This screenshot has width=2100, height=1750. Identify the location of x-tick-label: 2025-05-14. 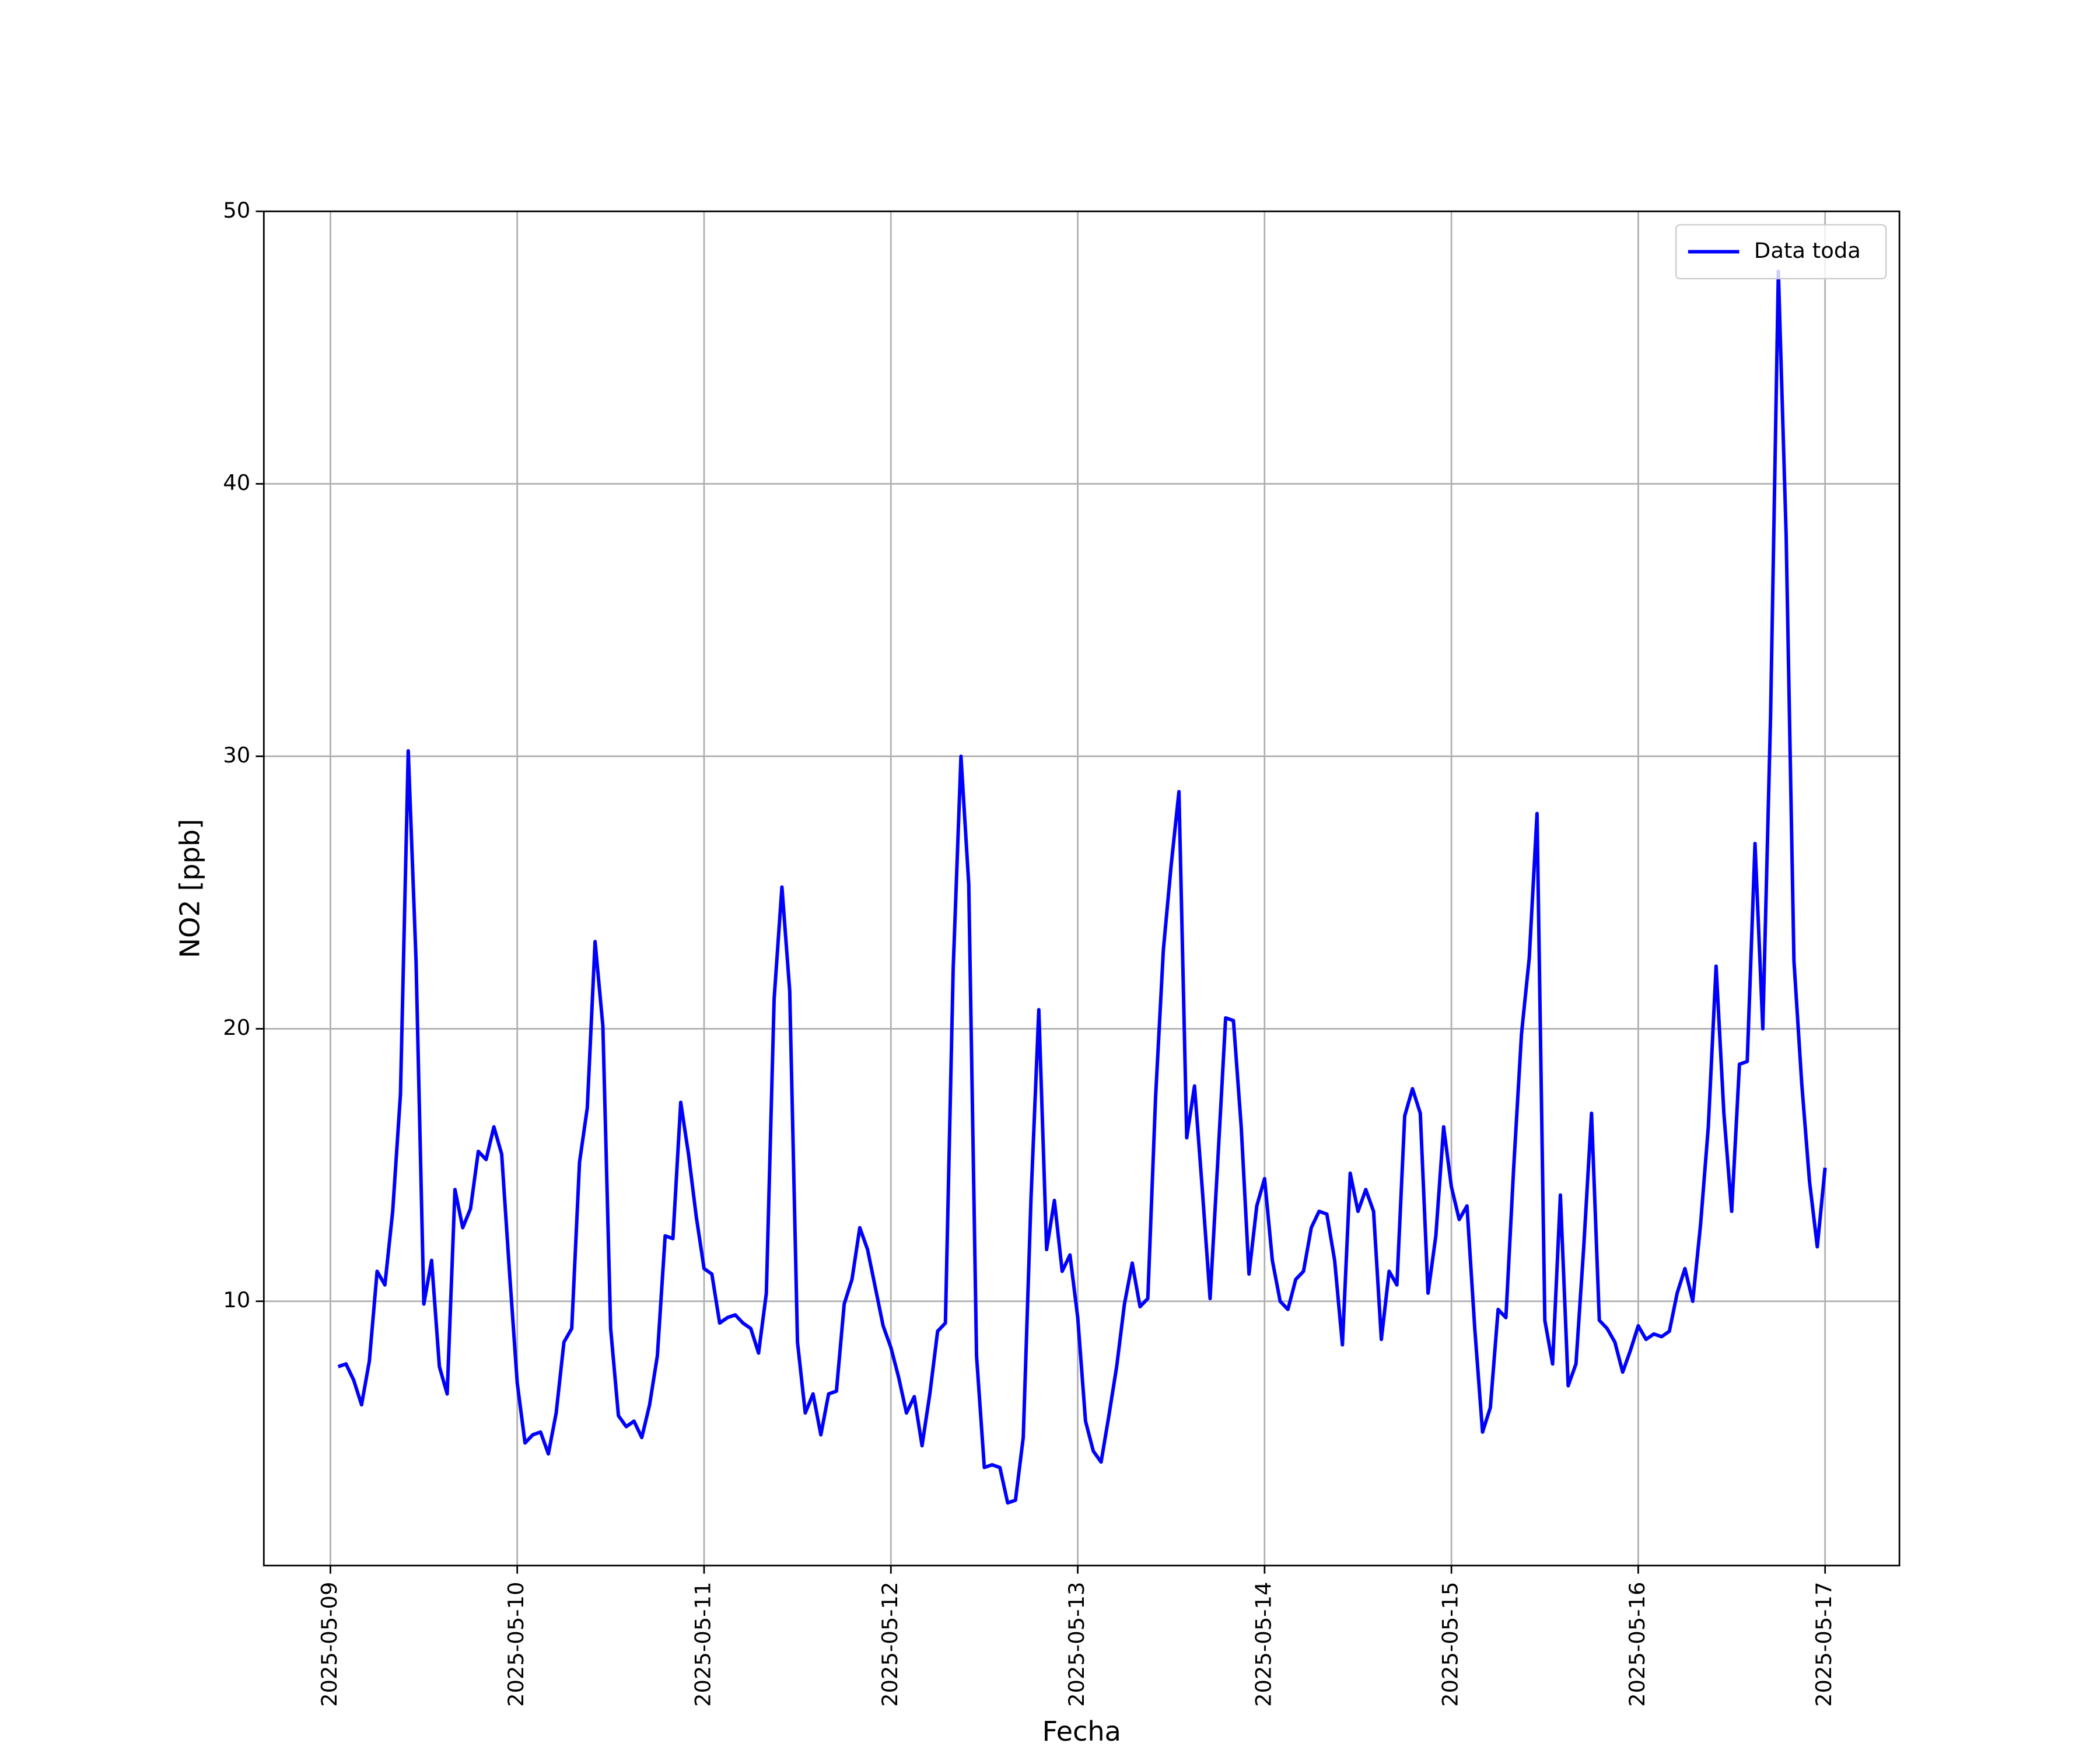
(1263, 1644).